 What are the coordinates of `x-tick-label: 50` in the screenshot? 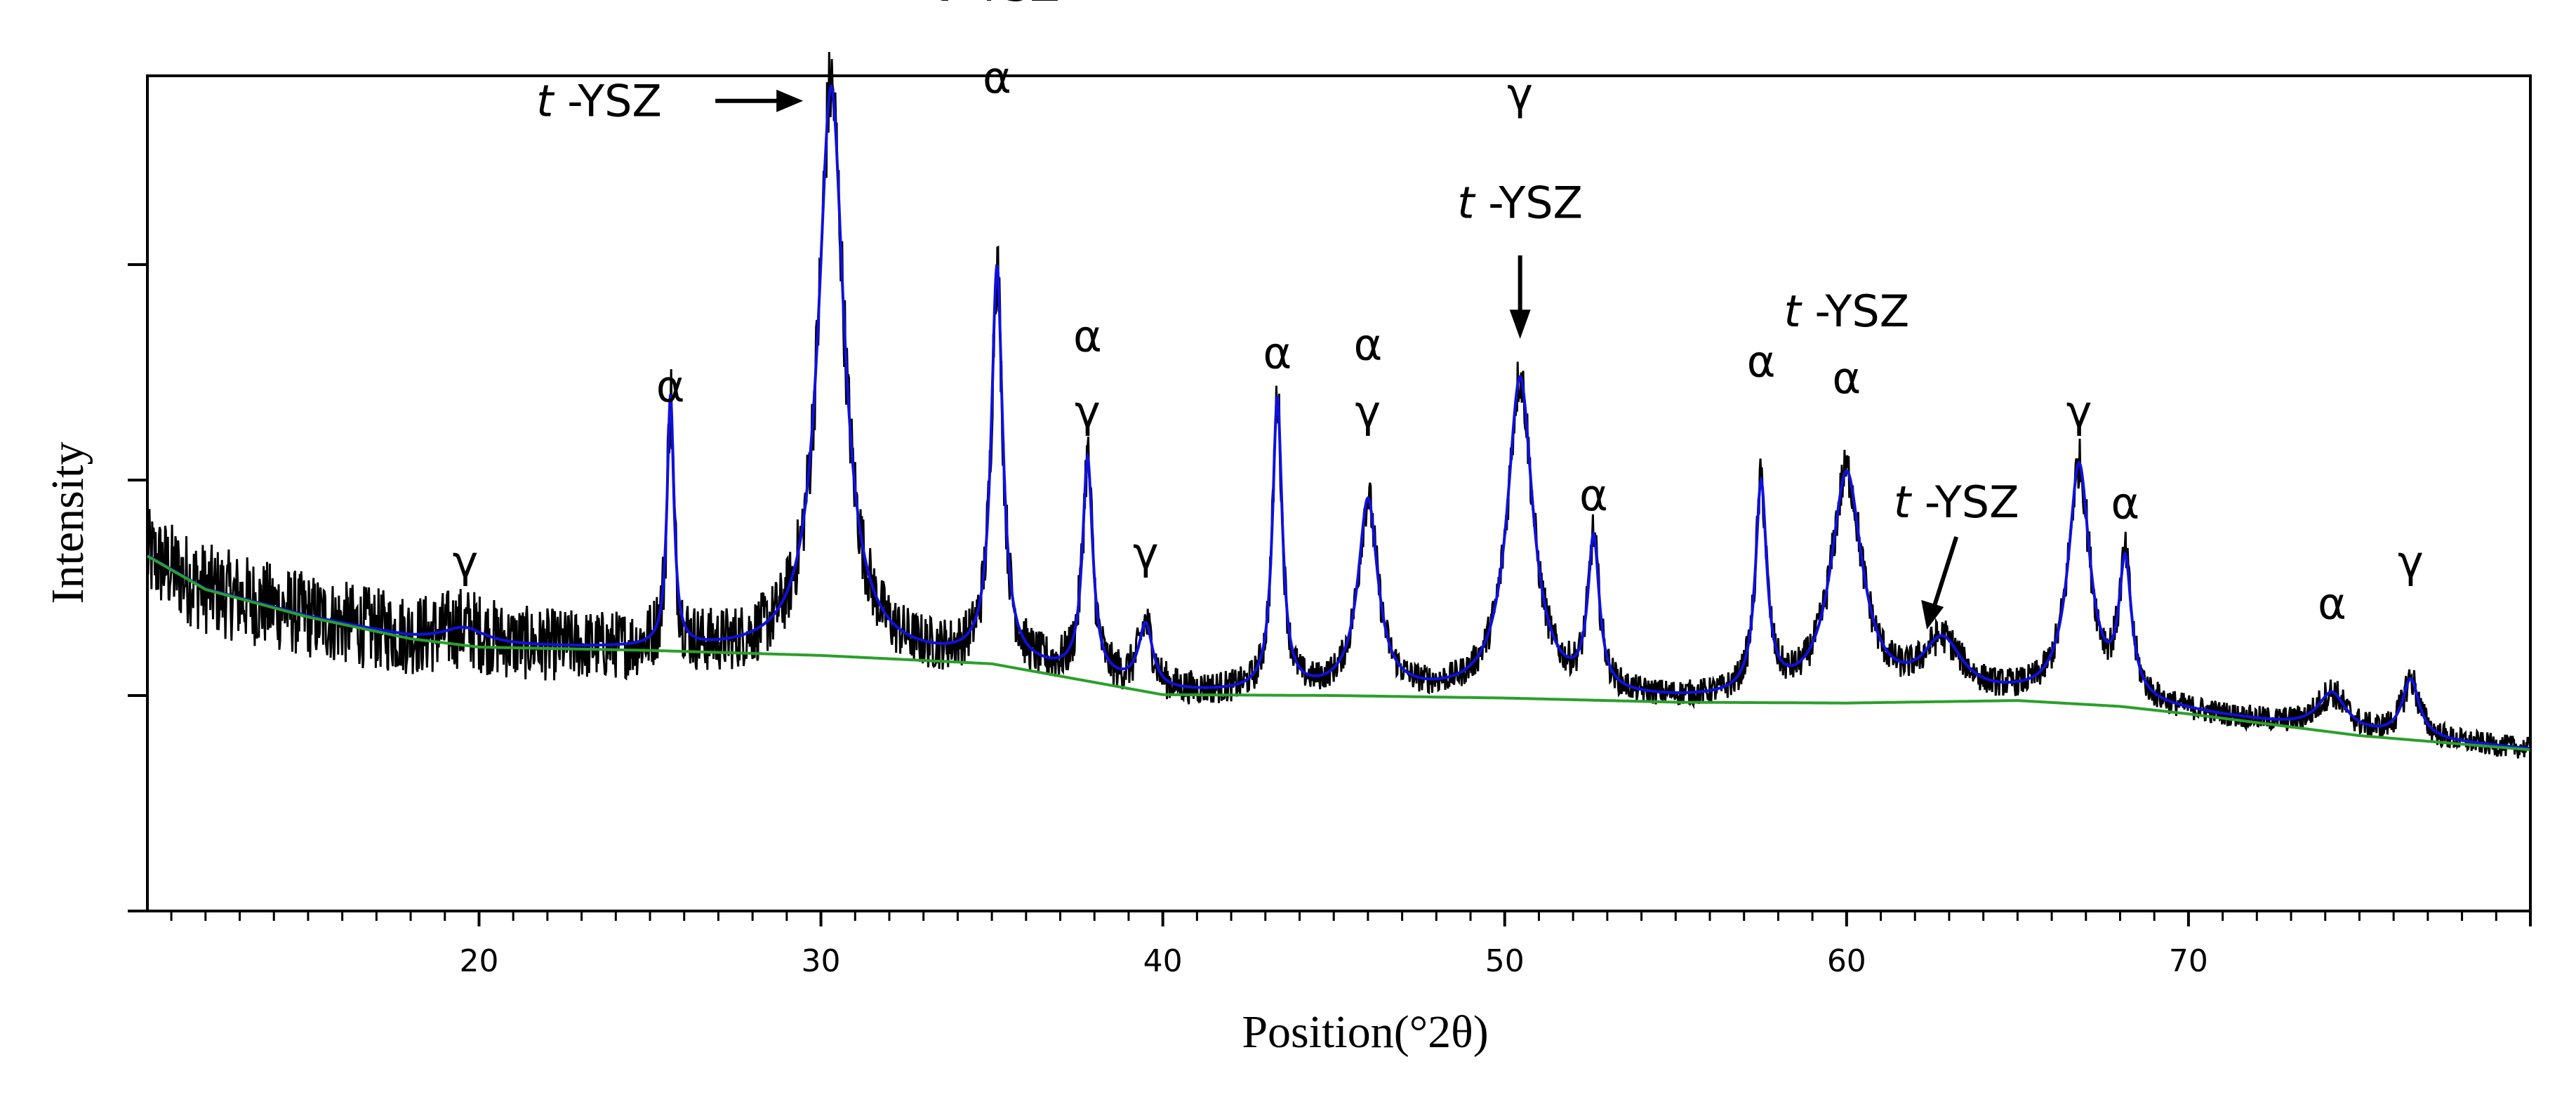 It's located at (1505, 961).